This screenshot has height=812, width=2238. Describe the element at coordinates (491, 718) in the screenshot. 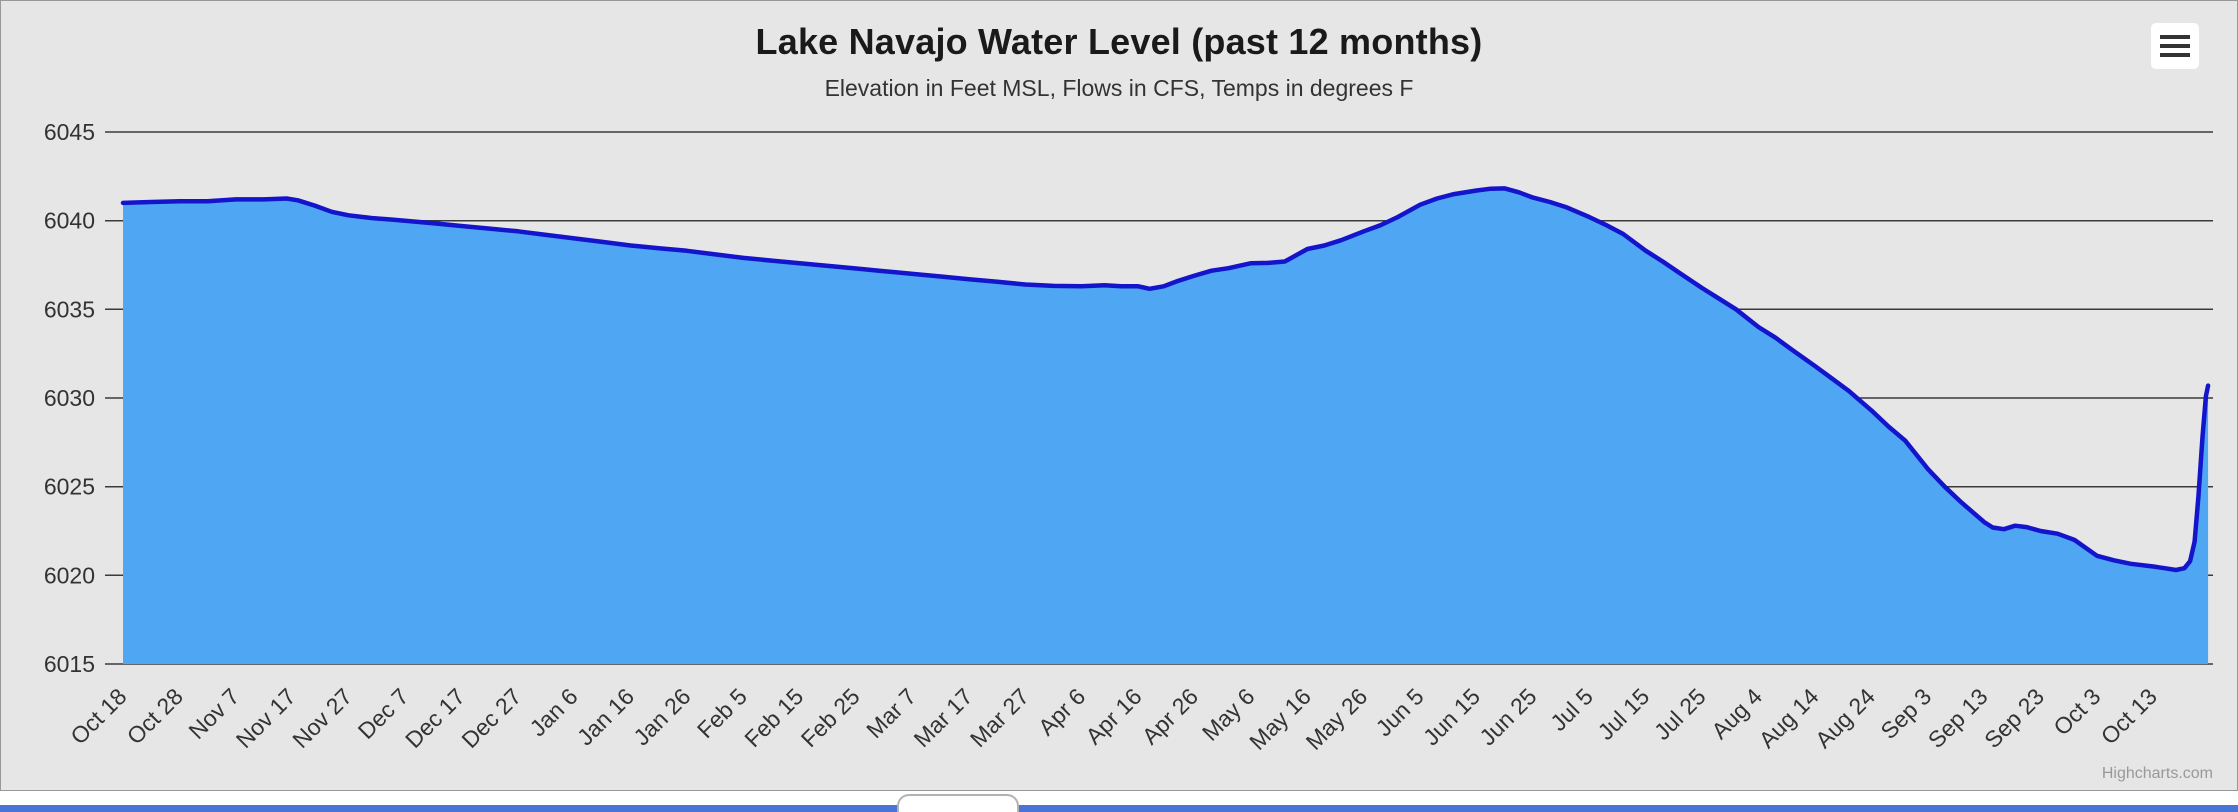

I see `x-axis-label: Dec 27` at that location.